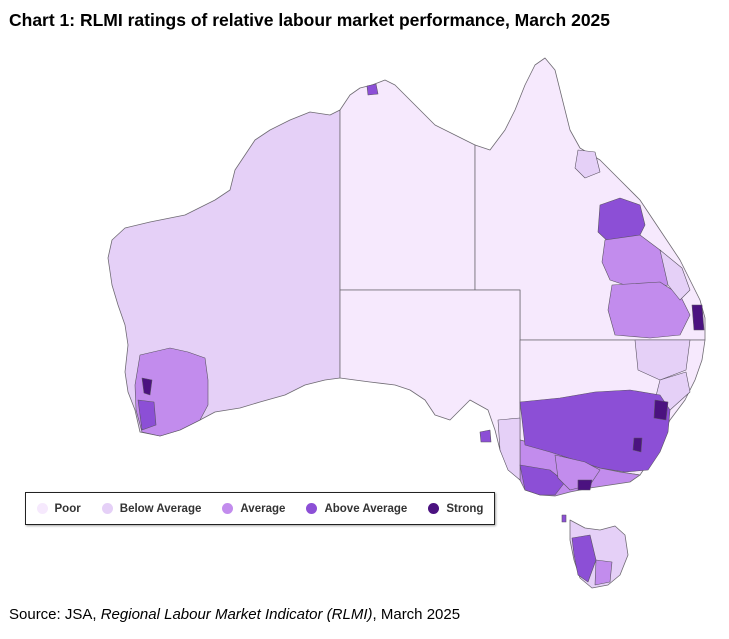 The image size is (729, 639). Describe the element at coordinates (564, 518) in the screenshot. I see `region-king-island` at that location.